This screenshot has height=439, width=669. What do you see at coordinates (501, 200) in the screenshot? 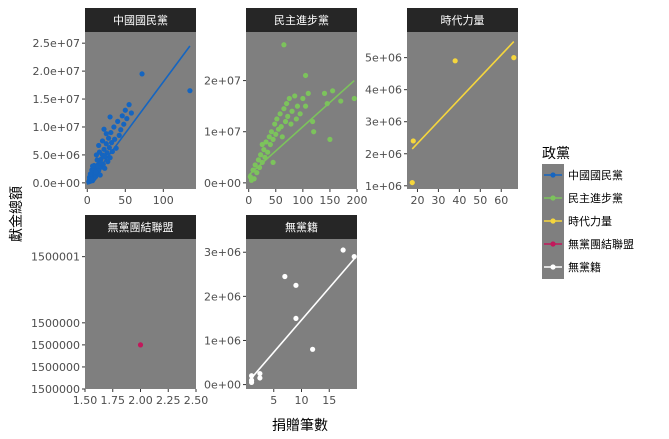
I see `x-tick-label: 60` at bounding box center [501, 200].